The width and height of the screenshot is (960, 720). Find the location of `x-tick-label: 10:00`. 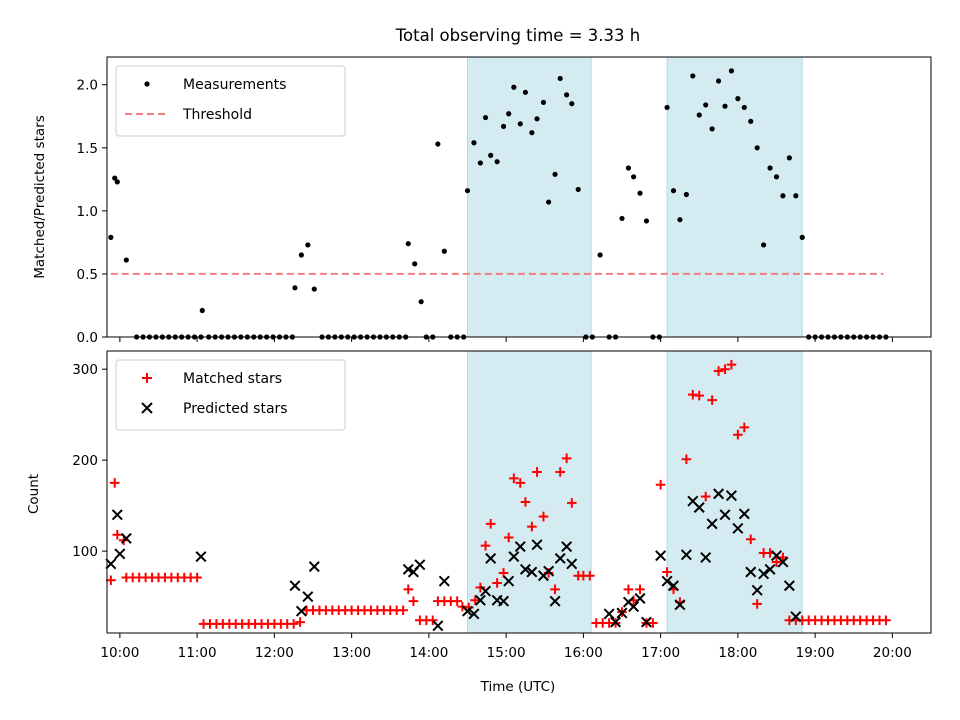

x-tick-label: 10:00 is located at coordinates (119, 653).